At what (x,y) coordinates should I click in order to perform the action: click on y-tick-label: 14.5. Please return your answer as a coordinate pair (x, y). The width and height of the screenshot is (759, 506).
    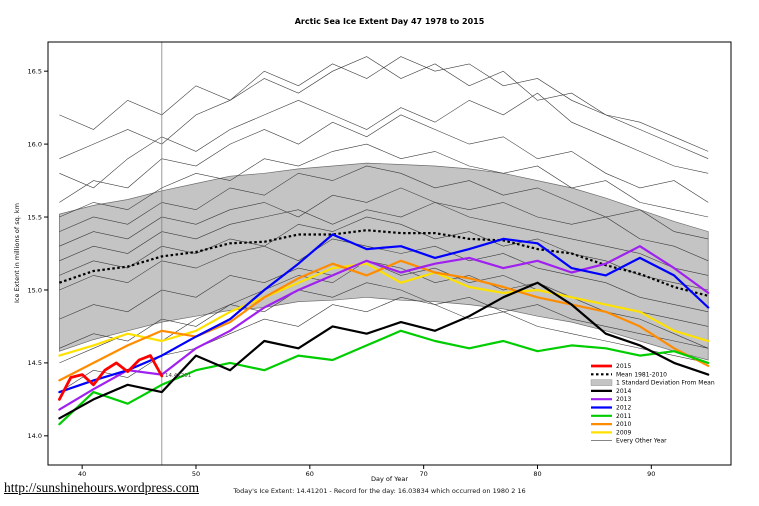
    Looking at the image, I should click on (35, 363).